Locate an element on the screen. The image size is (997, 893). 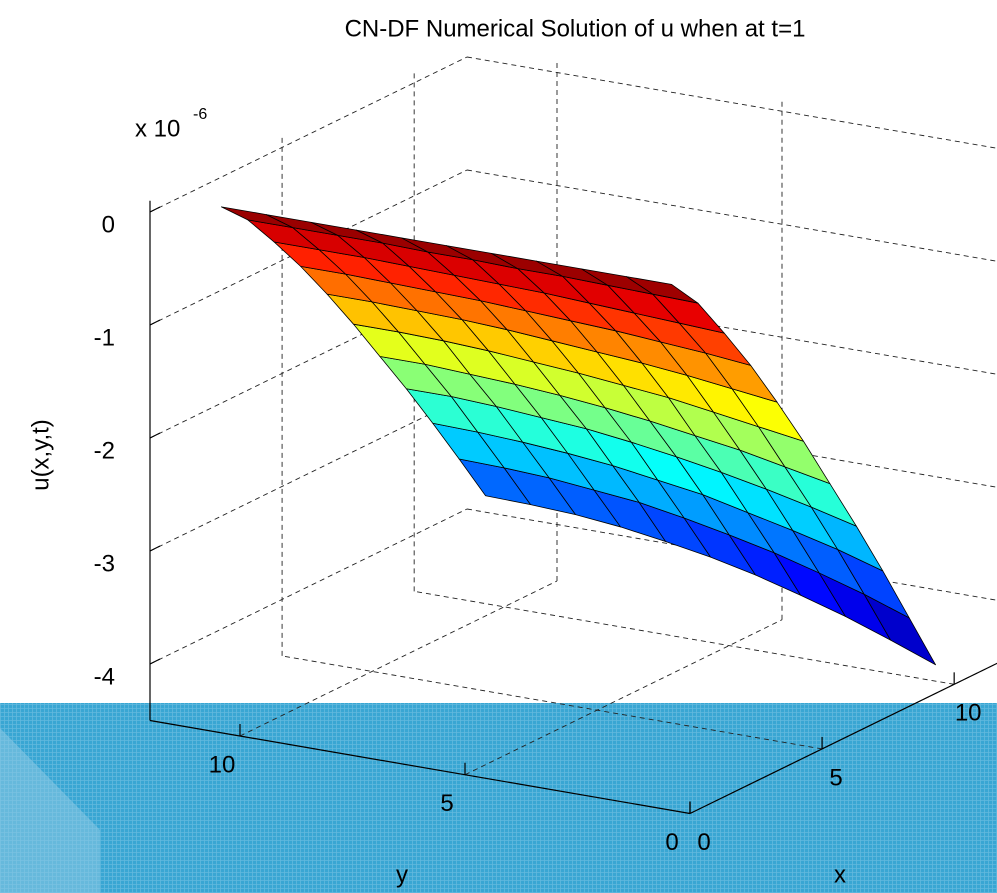
y-tick-label: 0 is located at coordinates (671, 842).